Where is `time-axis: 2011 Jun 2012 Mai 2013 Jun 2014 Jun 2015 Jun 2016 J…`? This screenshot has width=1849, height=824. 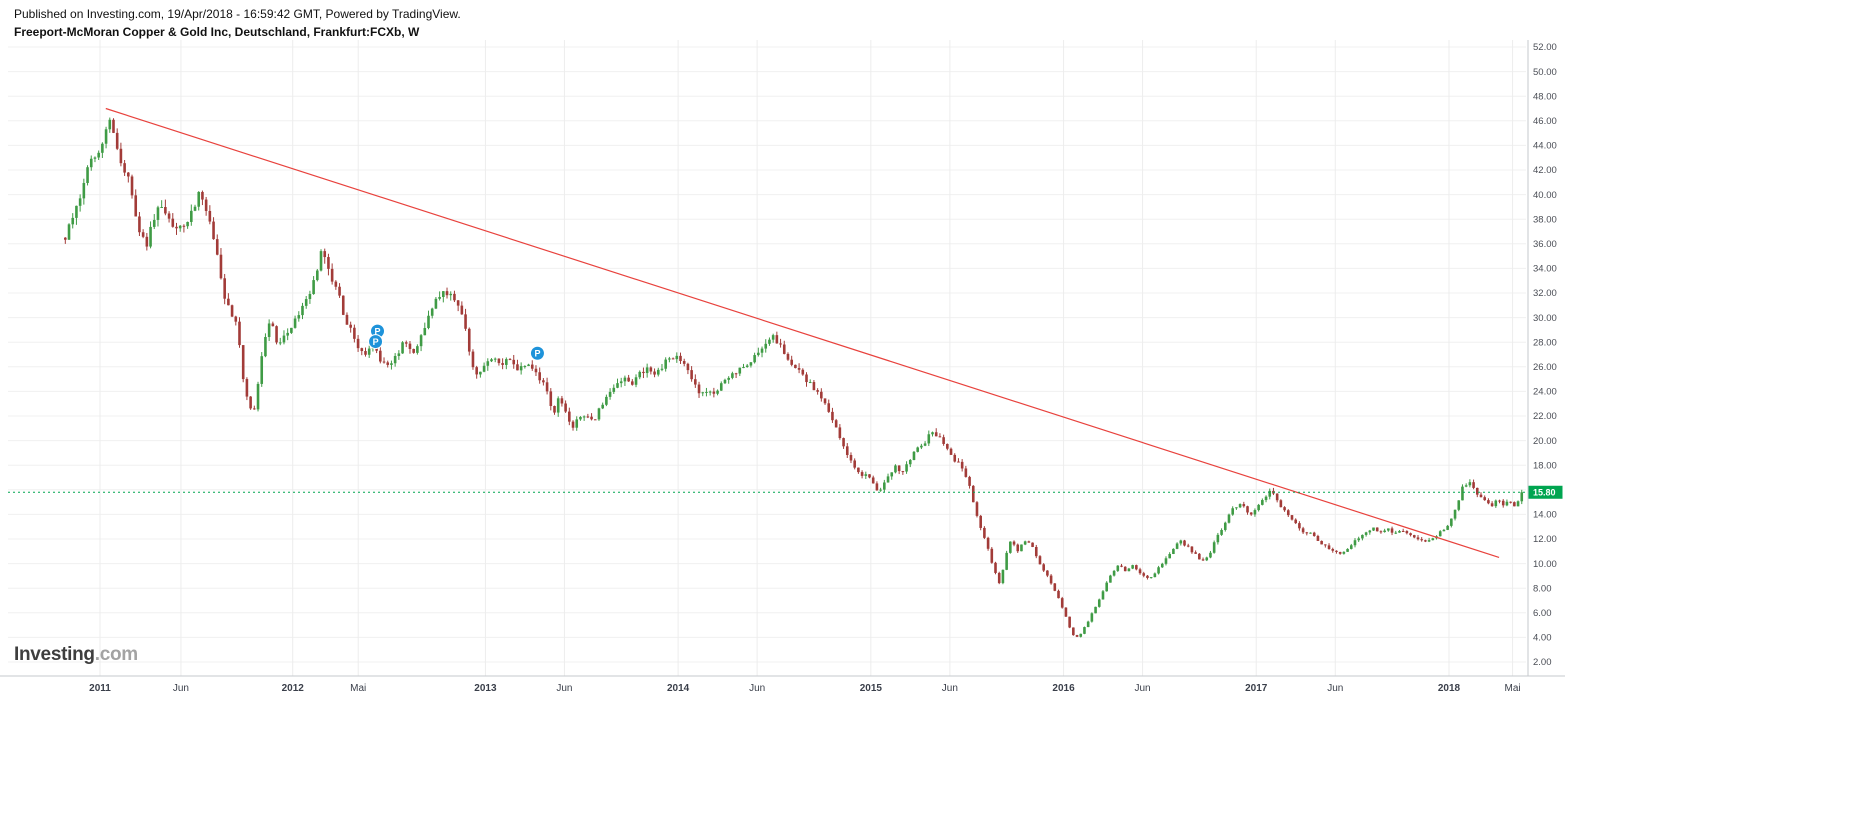
time-axis: 2011 Jun 2012 Mai 2013 Jun 2014 Jun 2015 Jun 2016 J… is located at coordinates (804, 688).